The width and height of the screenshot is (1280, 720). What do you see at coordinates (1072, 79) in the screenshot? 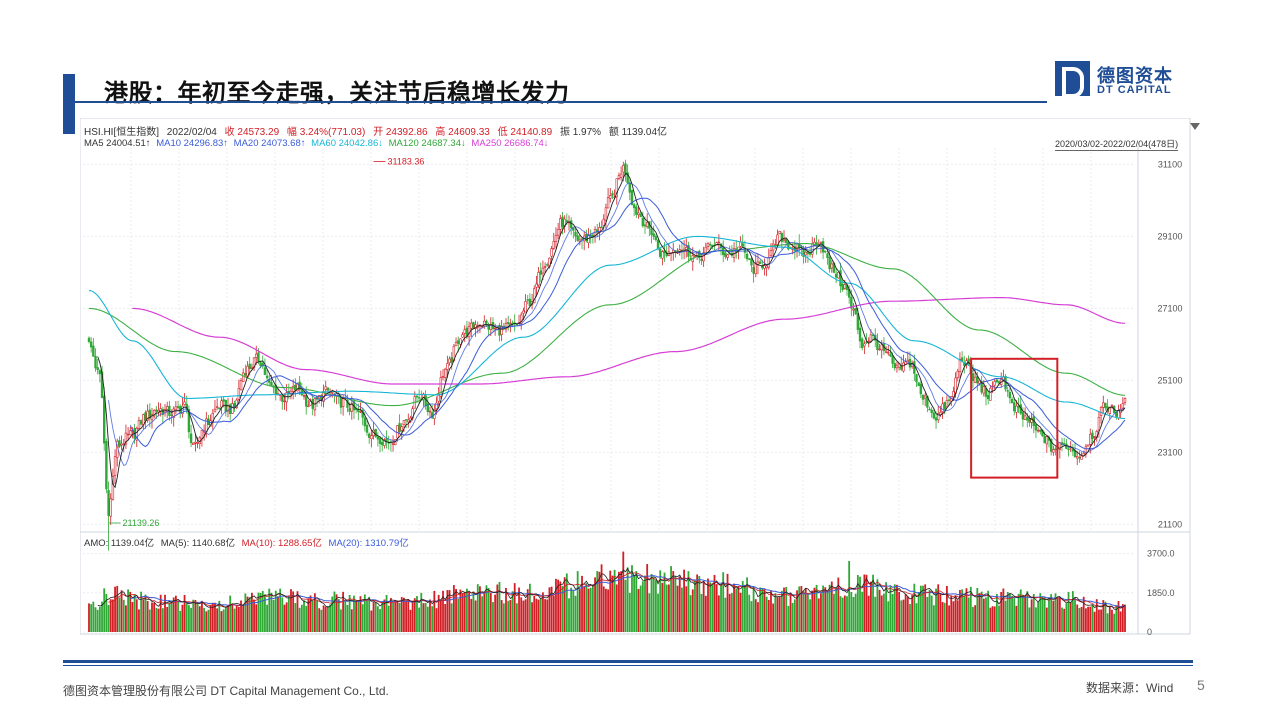
I see `logo-mark-icon` at bounding box center [1072, 79].